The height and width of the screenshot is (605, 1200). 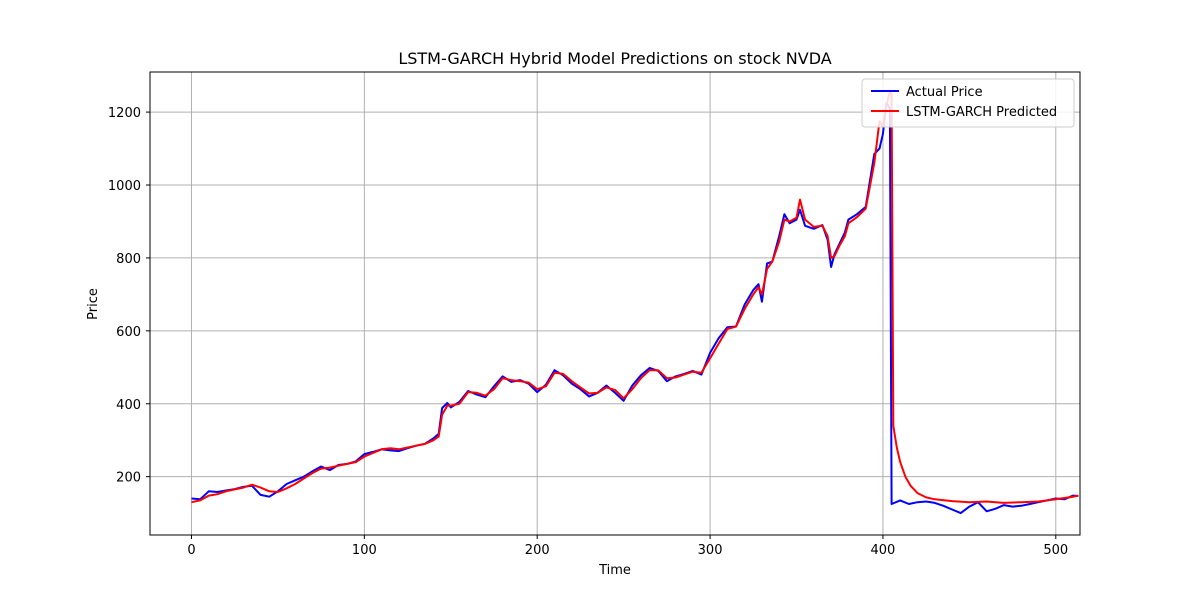 I want to click on y-tick-label: 1000, so click(x=124, y=186).